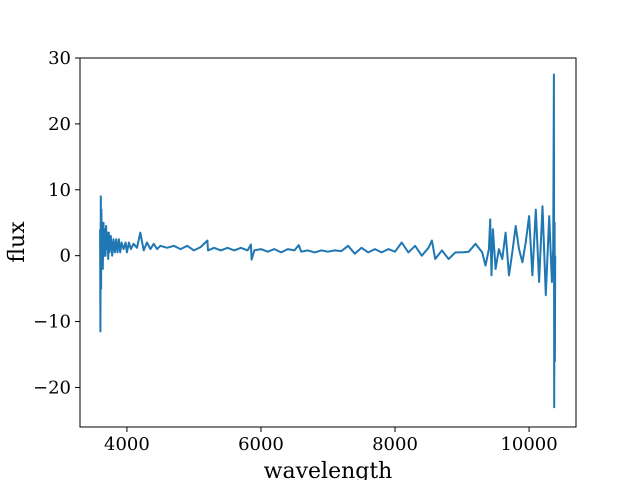 The height and width of the screenshot is (480, 640). Describe the element at coordinates (59, 190) in the screenshot. I see `y-tick-label: 10` at that location.